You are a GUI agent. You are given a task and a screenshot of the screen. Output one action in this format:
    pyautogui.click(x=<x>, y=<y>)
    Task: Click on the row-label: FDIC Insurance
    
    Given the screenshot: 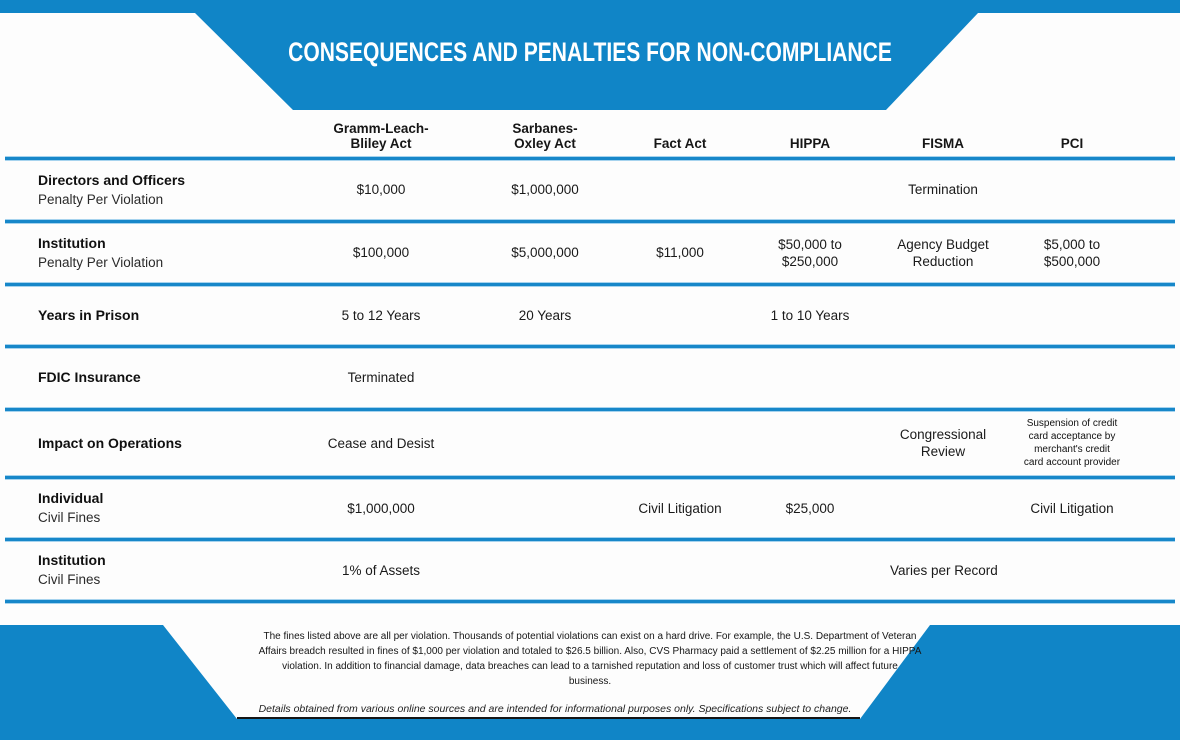 What is the action you would take?
    pyautogui.click(x=89, y=377)
    